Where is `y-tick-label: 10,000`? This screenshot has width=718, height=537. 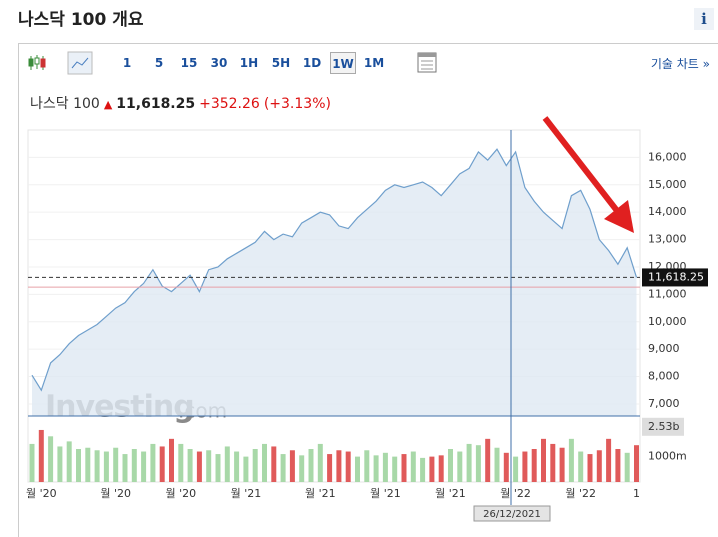 y-tick-label: 10,000 is located at coordinates (667, 321).